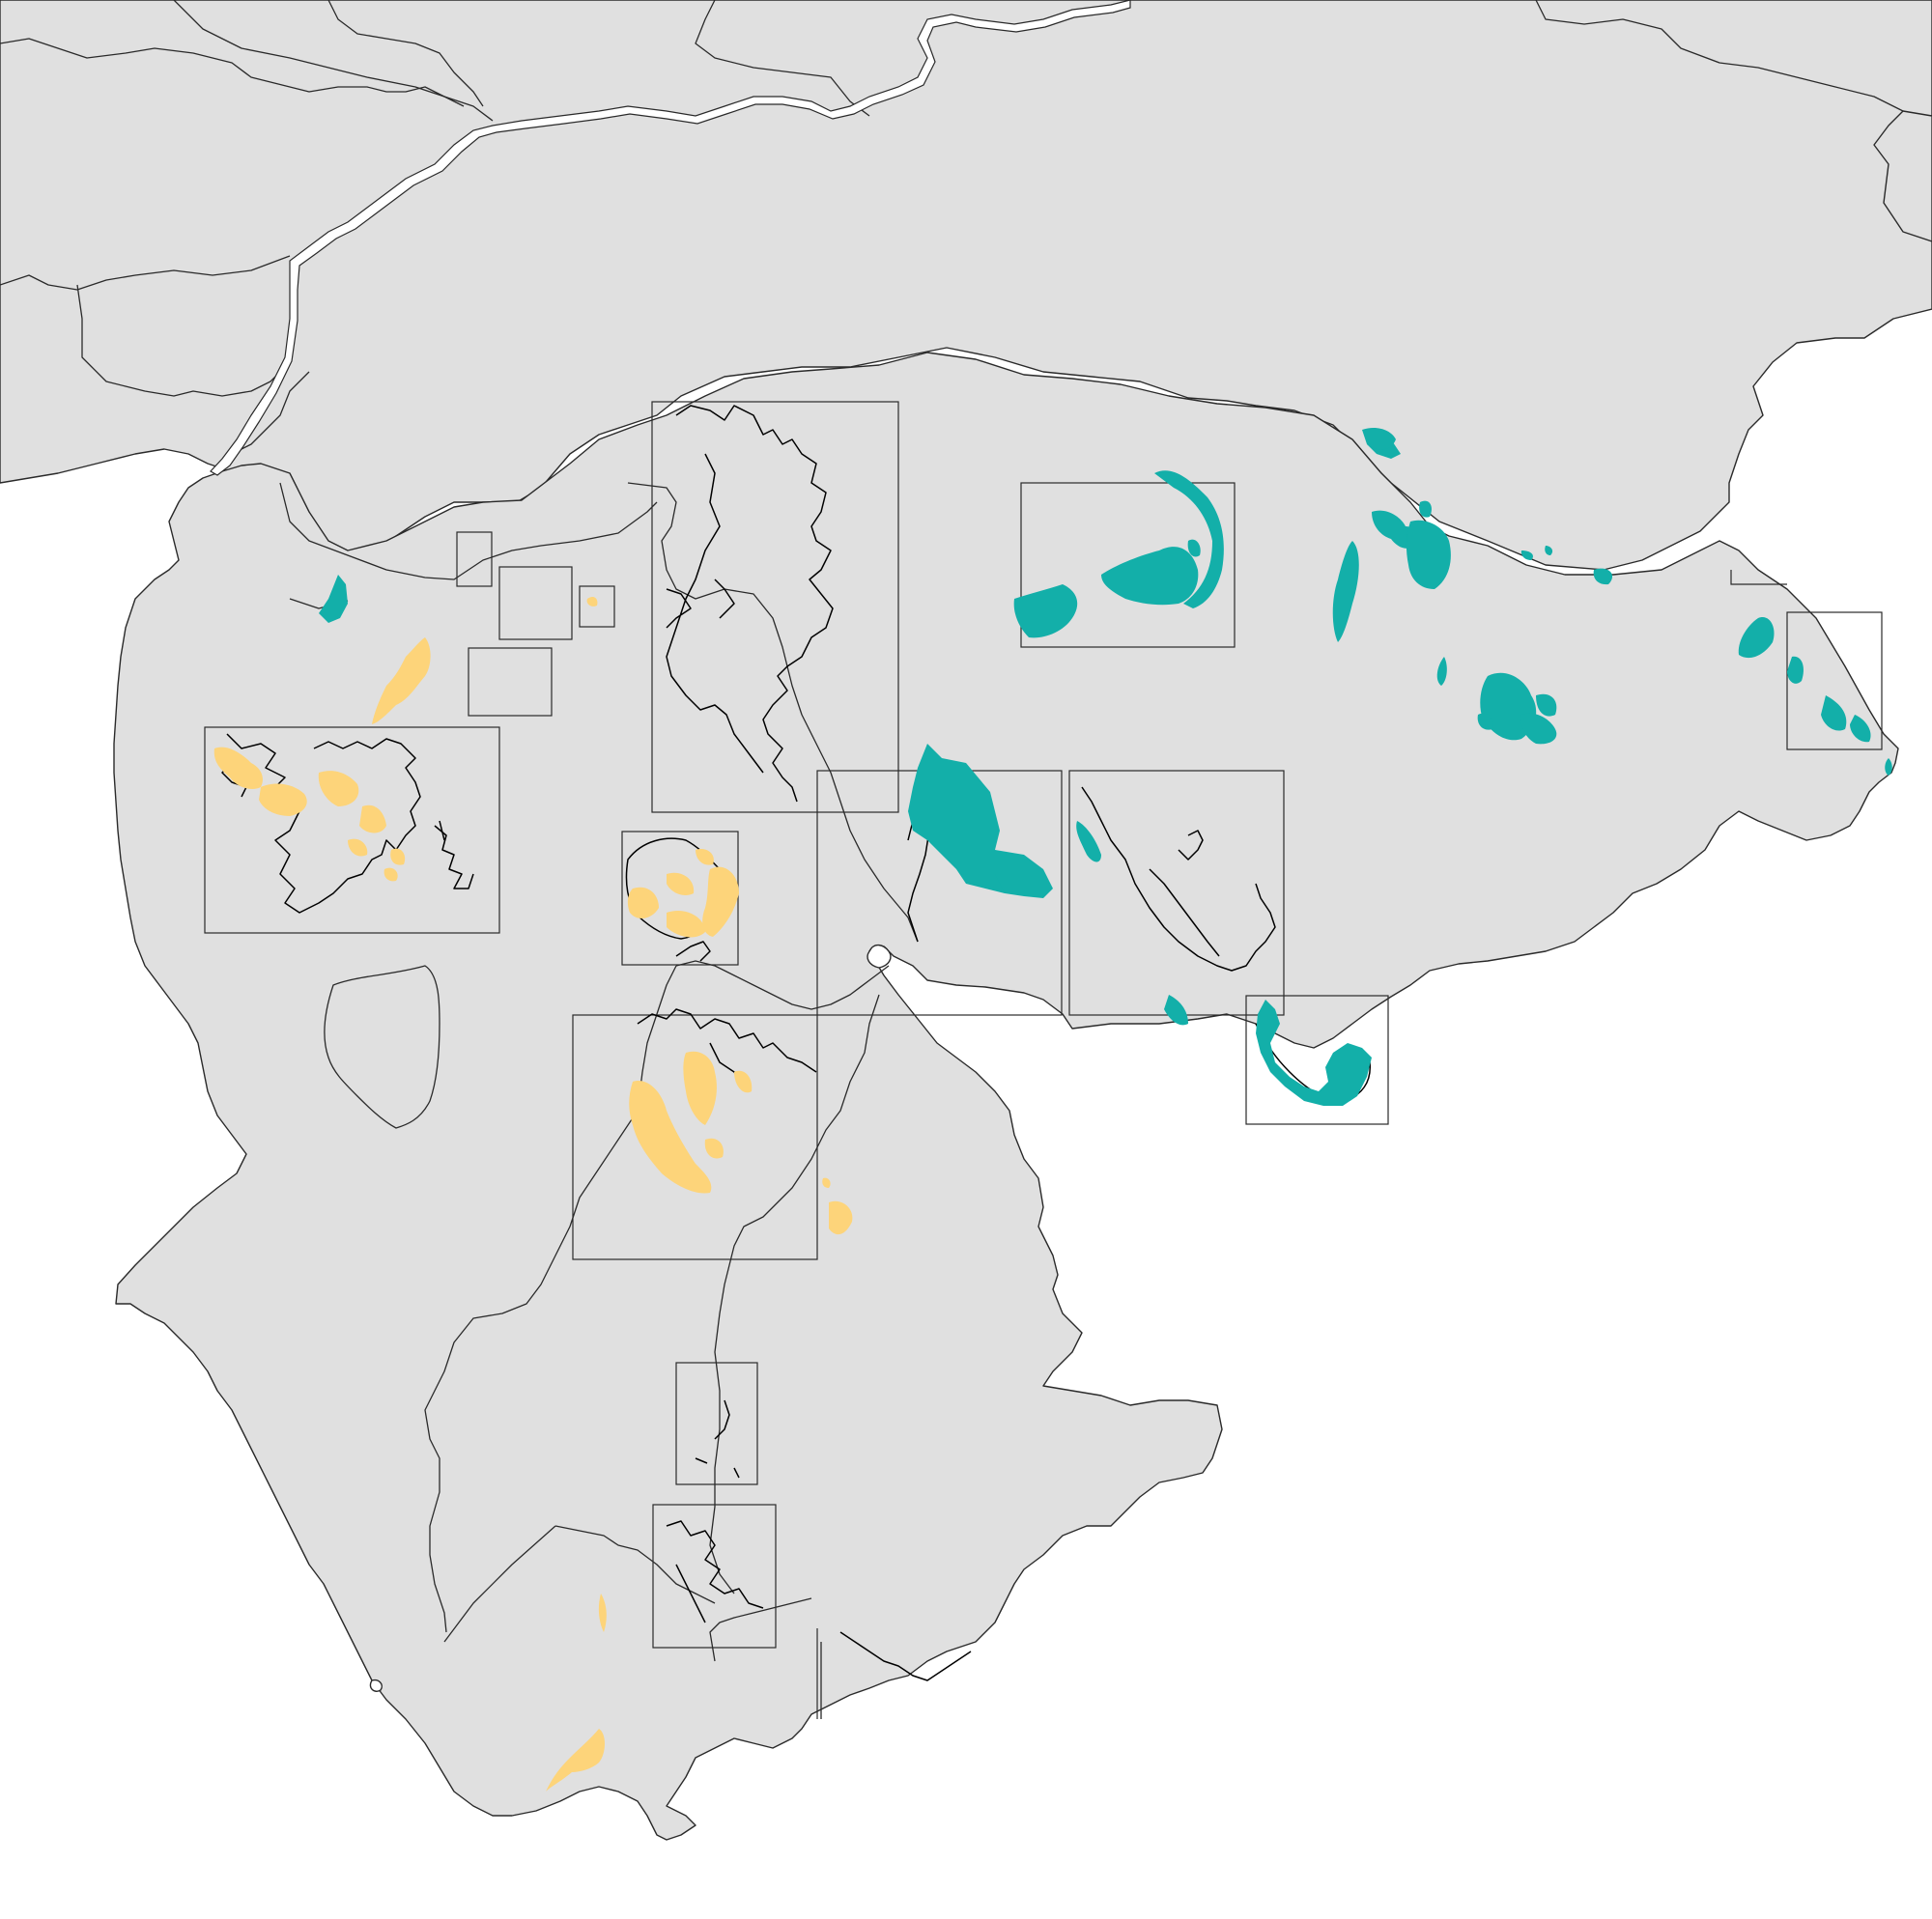 The width and height of the screenshot is (1932, 1919). Describe the element at coordinates (879, 956) in the screenshot. I see `inland-lake` at that location.